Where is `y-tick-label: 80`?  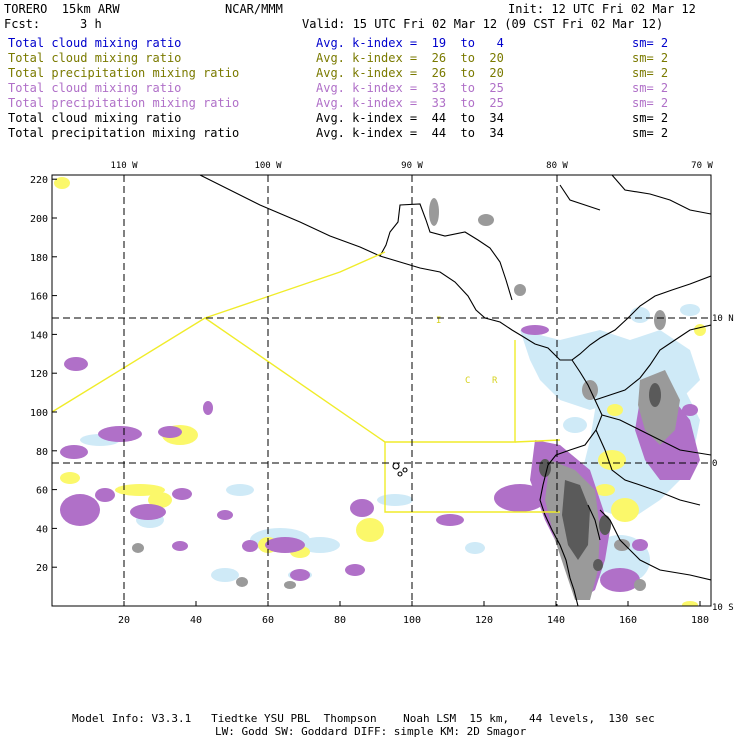
y-tick-label: 80 is located at coordinates (42, 452).